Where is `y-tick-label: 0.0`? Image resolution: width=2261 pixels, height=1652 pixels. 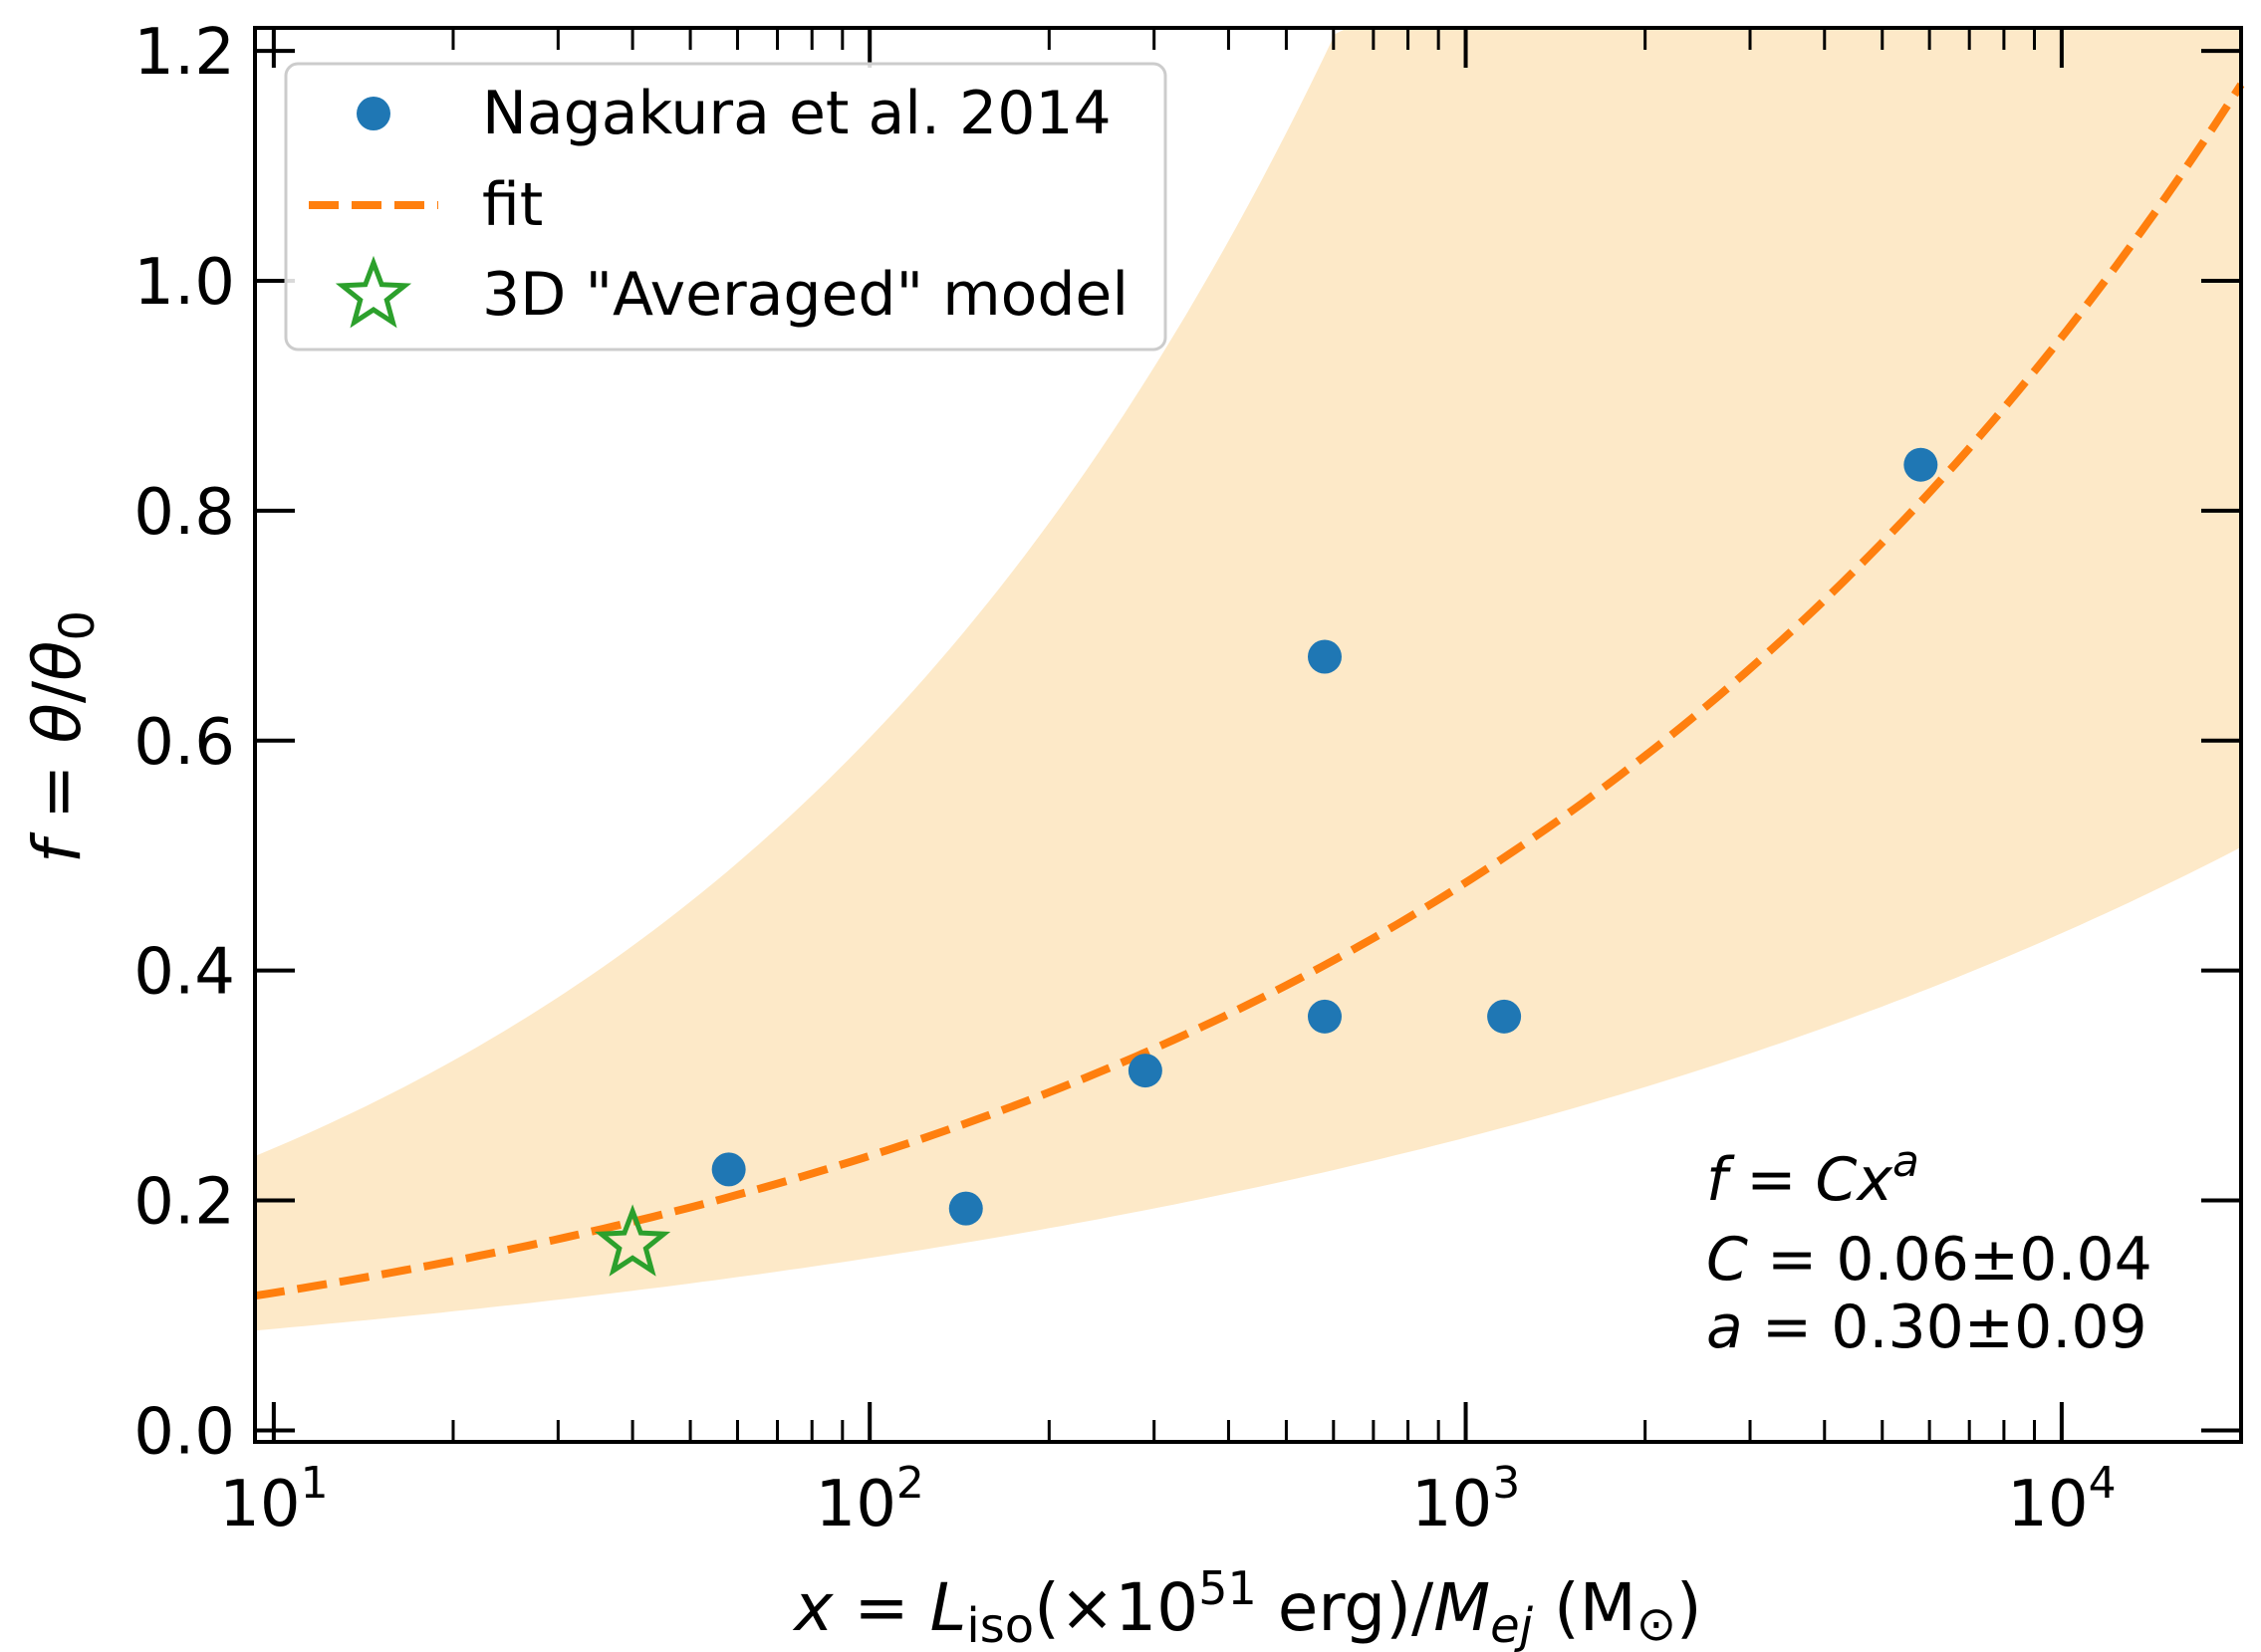
y-tick-label: 0.0 is located at coordinates (184, 1432).